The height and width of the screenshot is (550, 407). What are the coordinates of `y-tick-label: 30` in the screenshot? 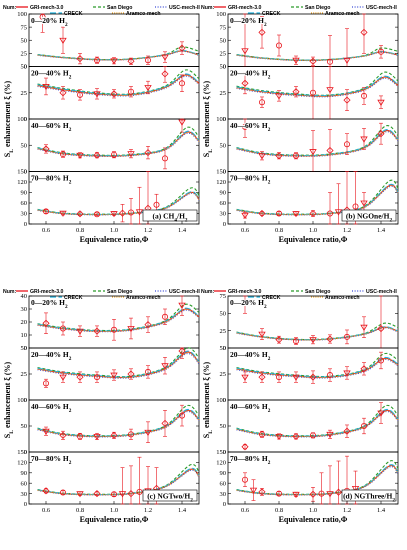 It's located at (24, 214).